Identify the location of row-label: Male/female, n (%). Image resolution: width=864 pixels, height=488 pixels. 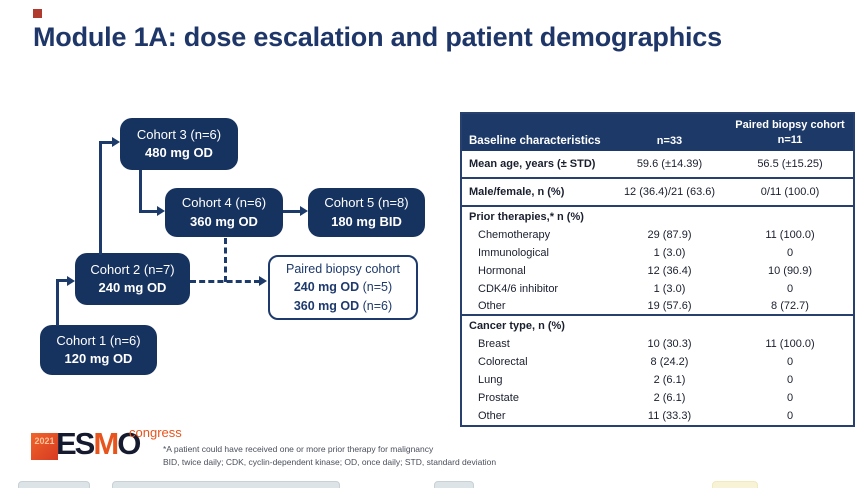
(517, 192).